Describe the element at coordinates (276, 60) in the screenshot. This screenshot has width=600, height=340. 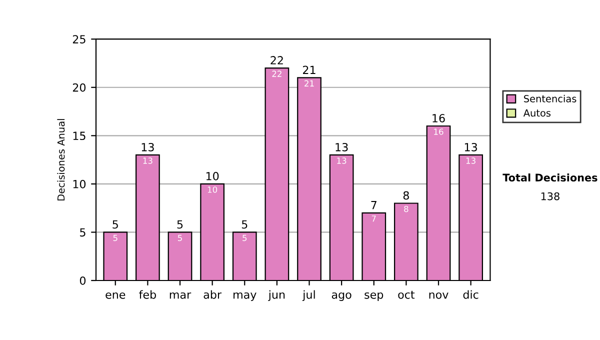
I see `total-label: 22` at that location.